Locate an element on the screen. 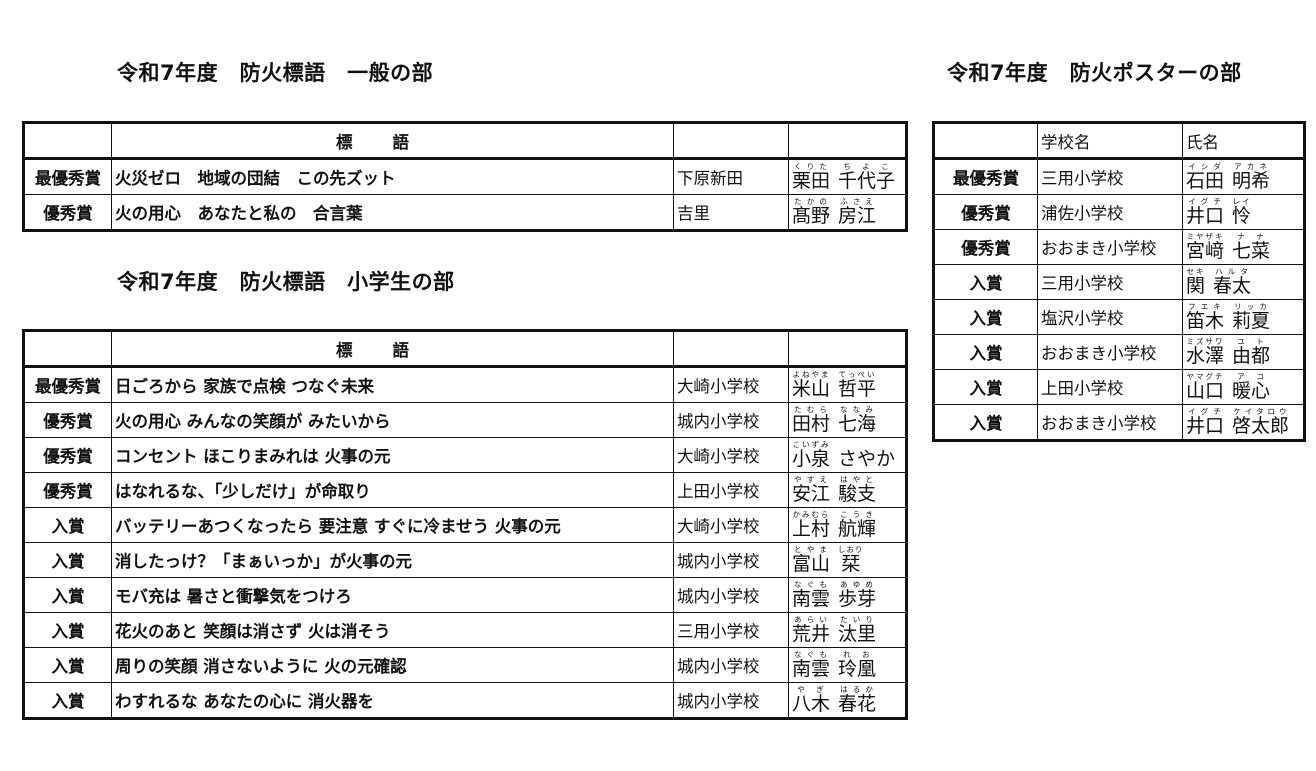 The image size is (1316, 771). name-part: 上村かみむら is located at coordinates (811, 525).